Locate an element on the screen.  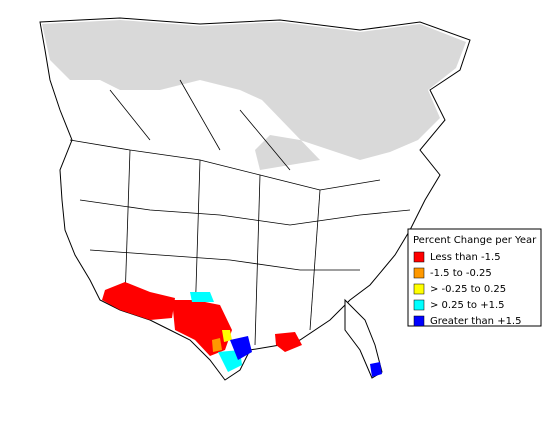
legend-title: Percent Change per Year is located at coordinates (475, 240).